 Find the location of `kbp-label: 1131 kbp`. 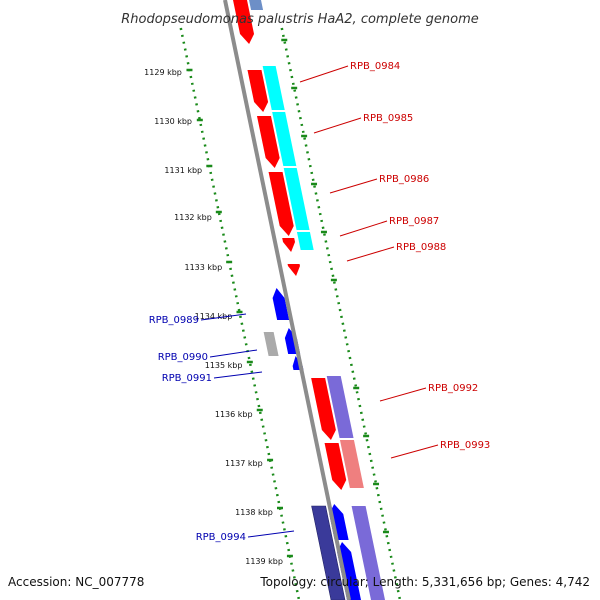

kbp-label: 1131 kbp is located at coordinates (183, 170).